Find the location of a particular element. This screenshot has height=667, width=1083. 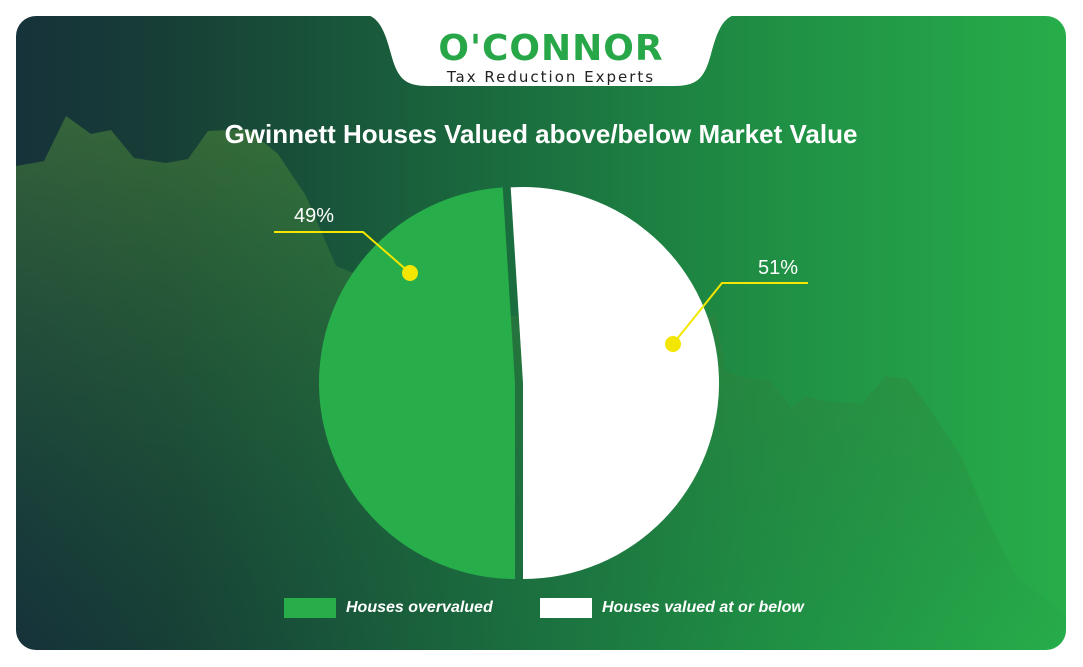

legend-swatch-overvalued is located at coordinates (310, 608).